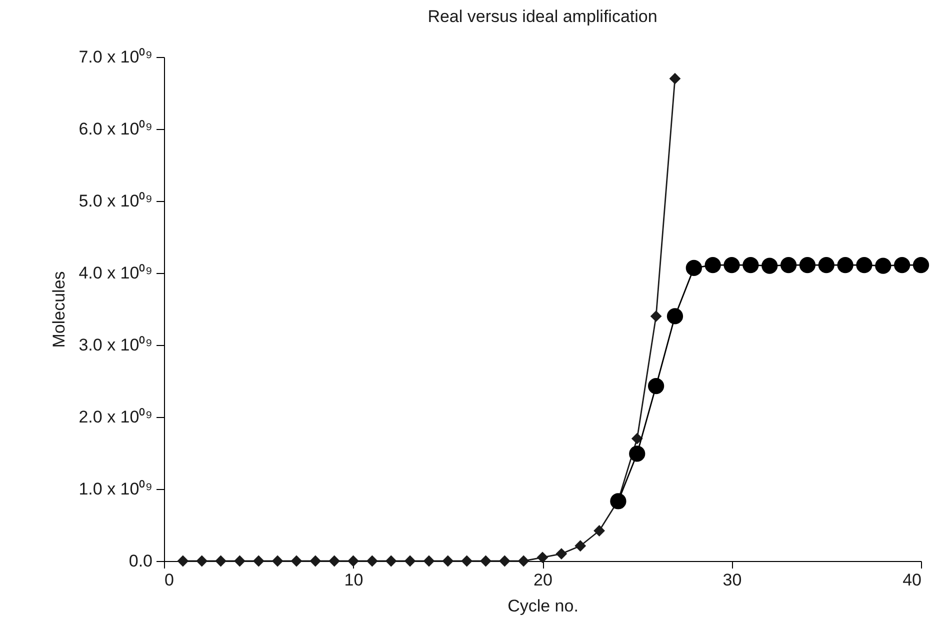  Describe the element at coordinates (140, 561) in the screenshot. I see `y-tick-label: 0.0` at that location.